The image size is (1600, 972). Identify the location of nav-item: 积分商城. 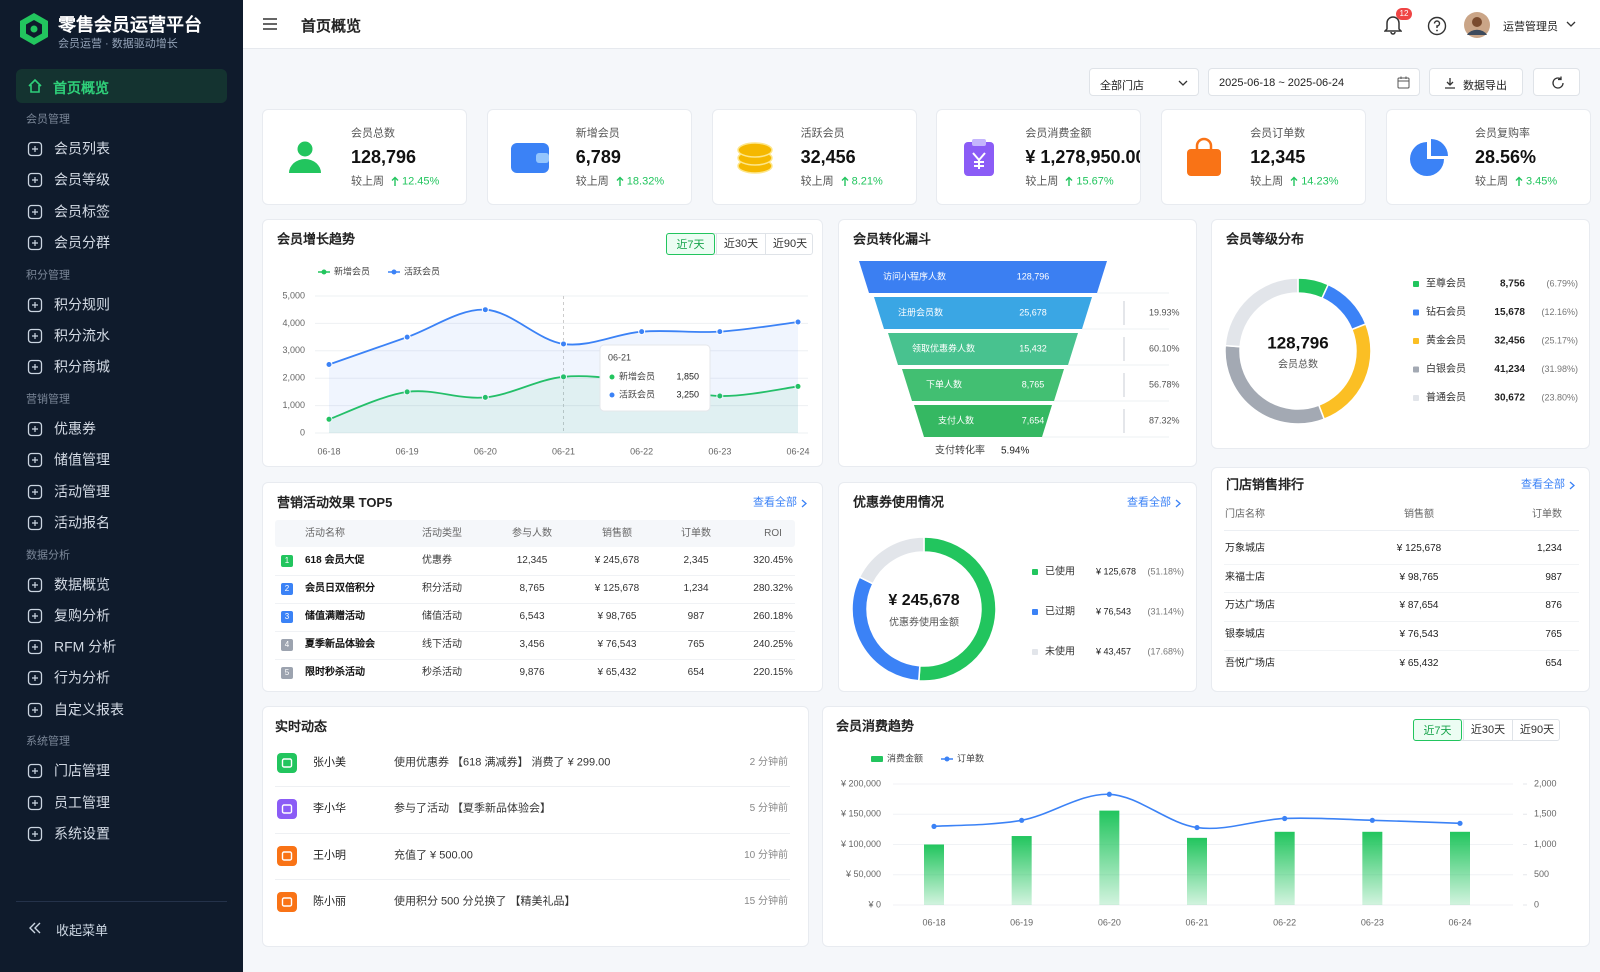
(82, 366).